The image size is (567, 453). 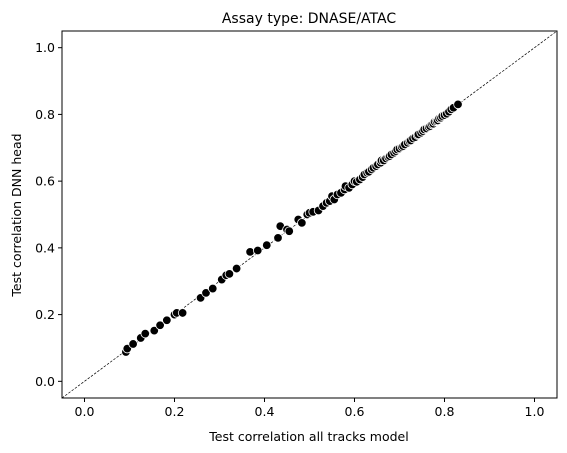 What do you see at coordinates (45, 114) in the screenshot?
I see `y-tick-label: 0.8` at bounding box center [45, 114].